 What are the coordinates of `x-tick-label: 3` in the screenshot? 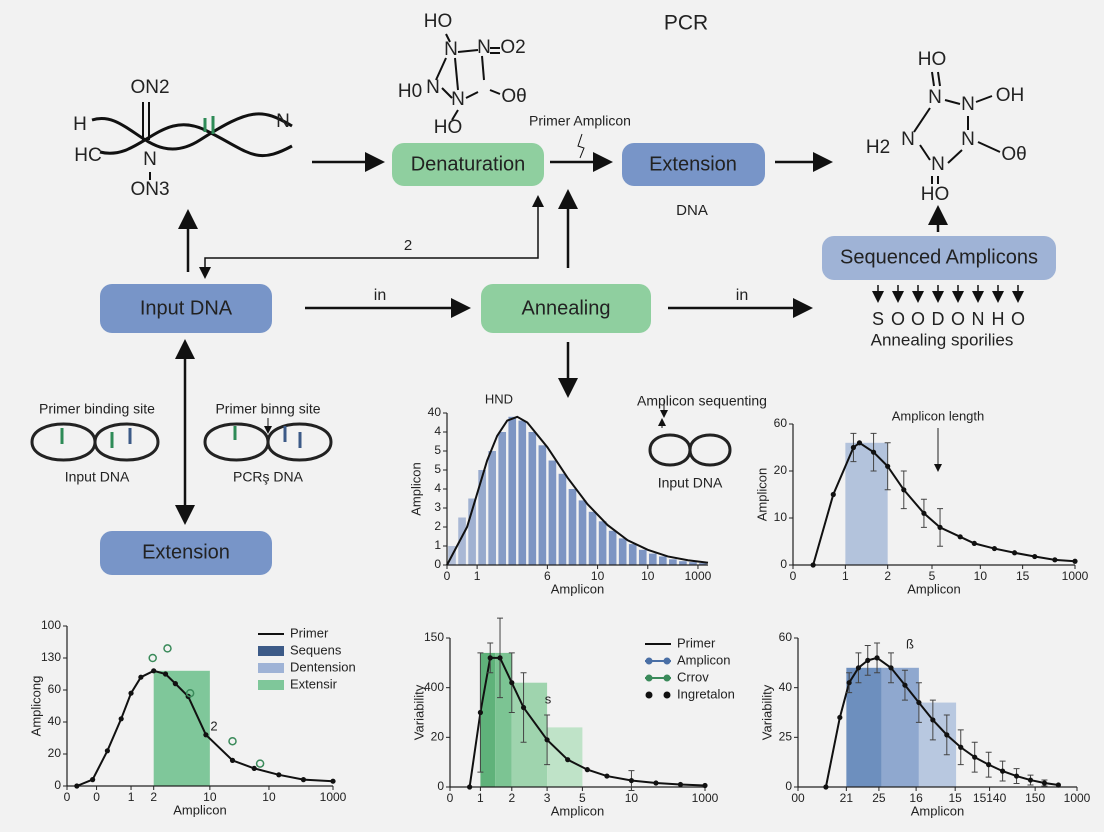 It's located at (547, 798).